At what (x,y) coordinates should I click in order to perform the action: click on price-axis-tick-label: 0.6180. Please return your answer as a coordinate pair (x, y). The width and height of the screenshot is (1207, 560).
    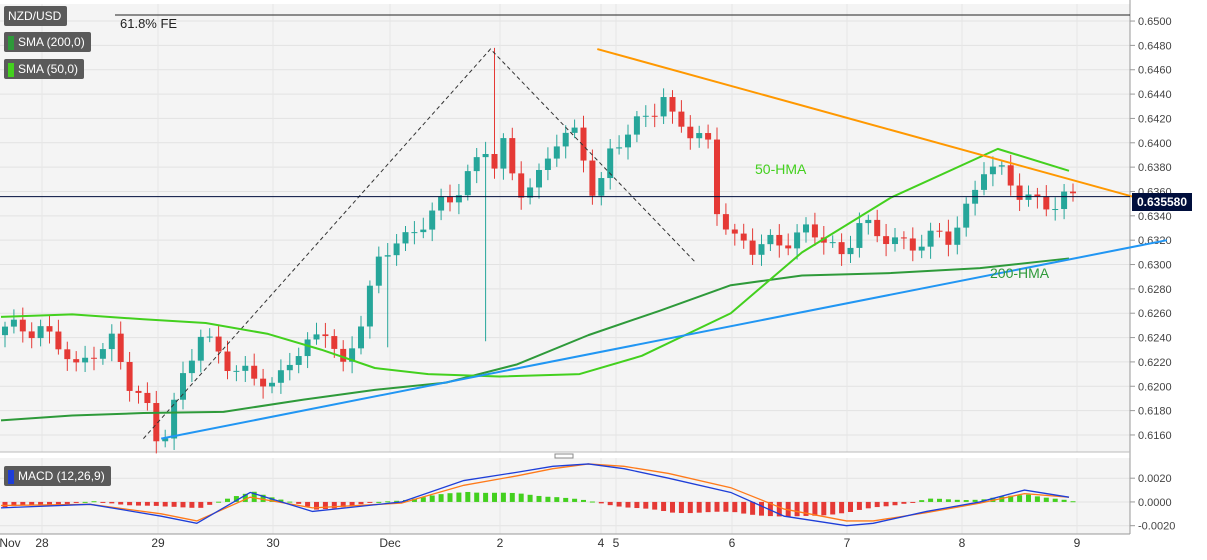
    Looking at the image, I should click on (1155, 412).